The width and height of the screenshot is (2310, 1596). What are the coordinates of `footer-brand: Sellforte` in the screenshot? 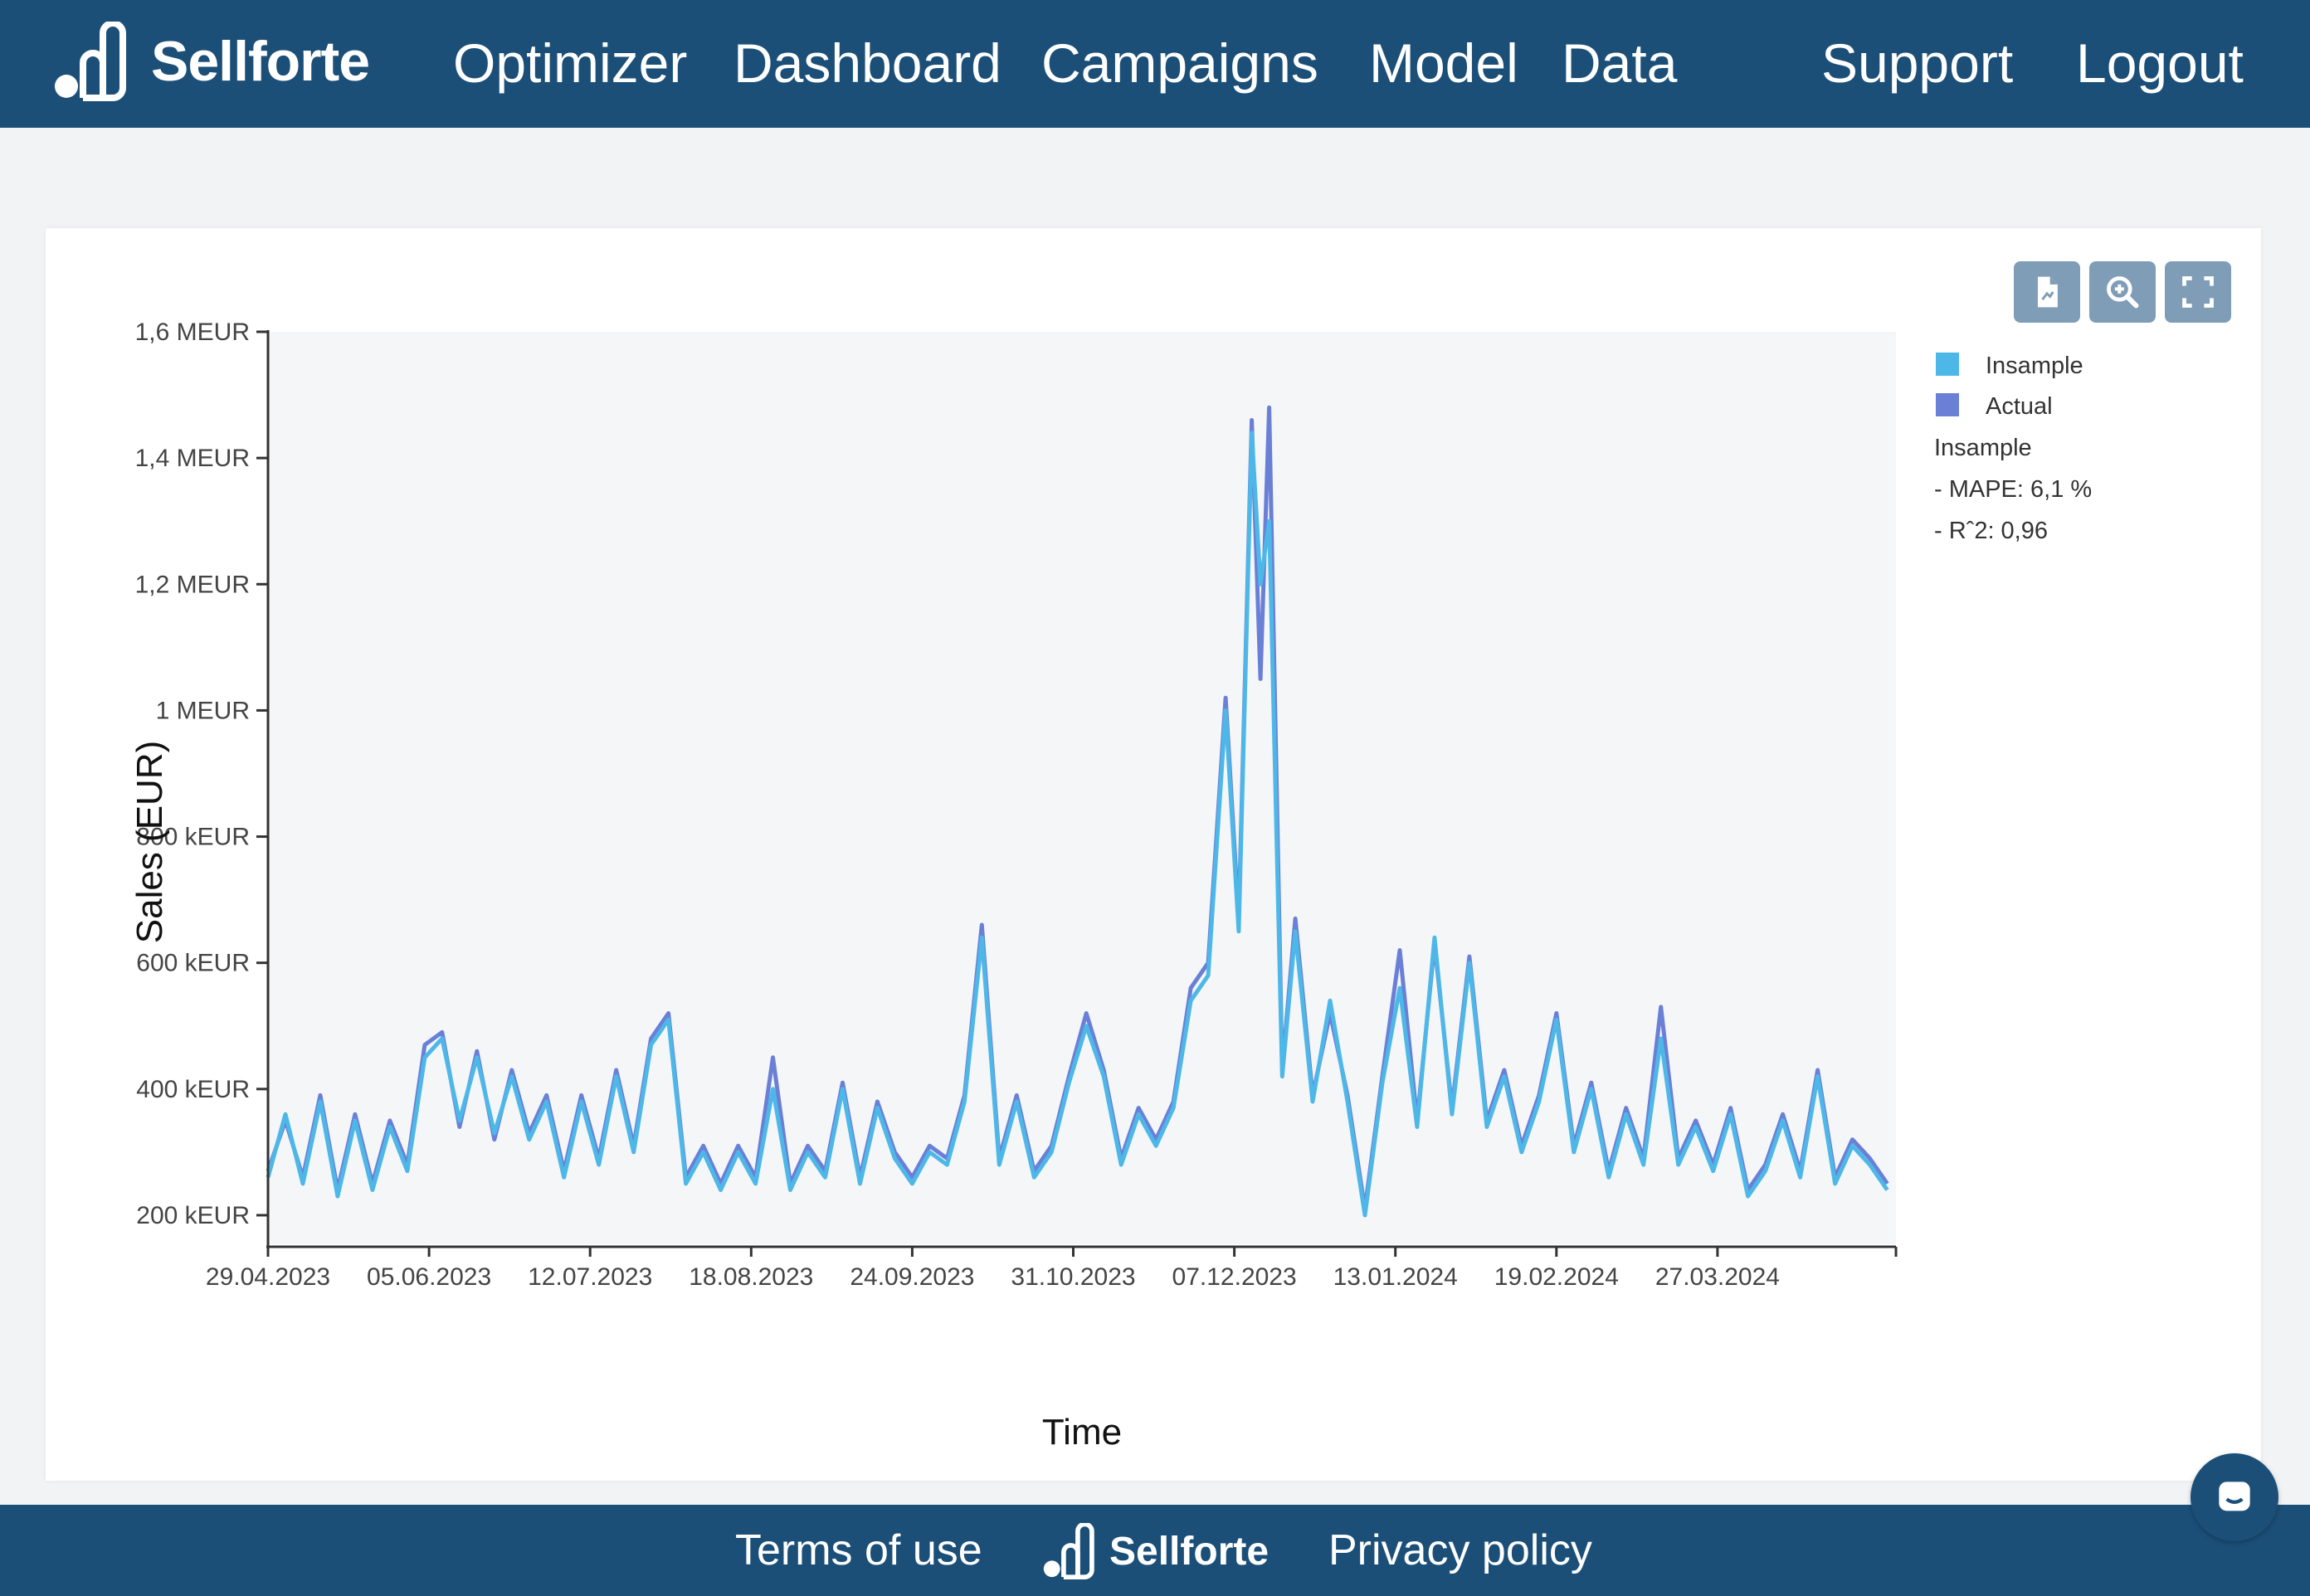 It's located at (1155, 1551).